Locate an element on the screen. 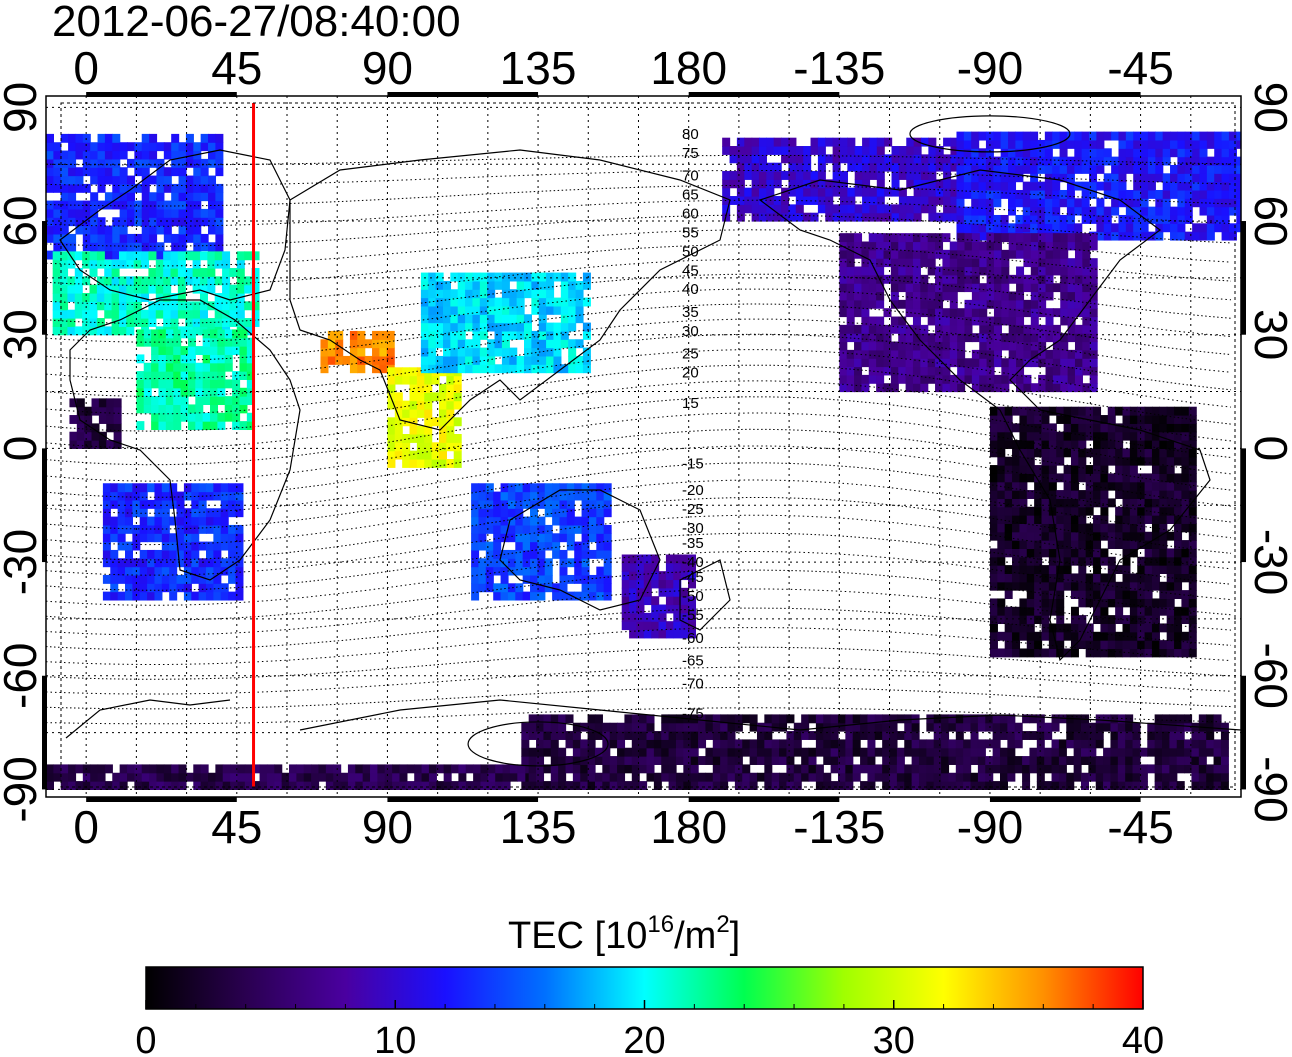 The width and height of the screenshot is (1292, 1057). magnetic-contour-line is located at coordinates (639, 496).